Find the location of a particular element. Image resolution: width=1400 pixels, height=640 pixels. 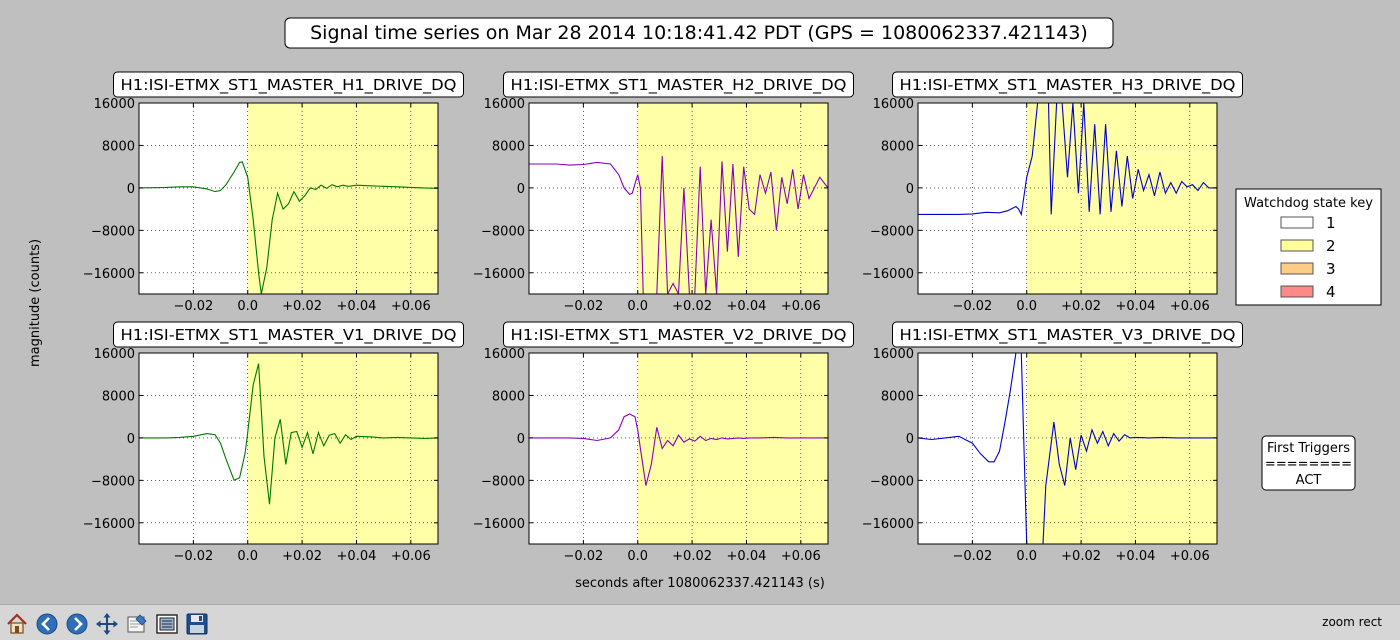

home-button is located at coordinates (17, 624).